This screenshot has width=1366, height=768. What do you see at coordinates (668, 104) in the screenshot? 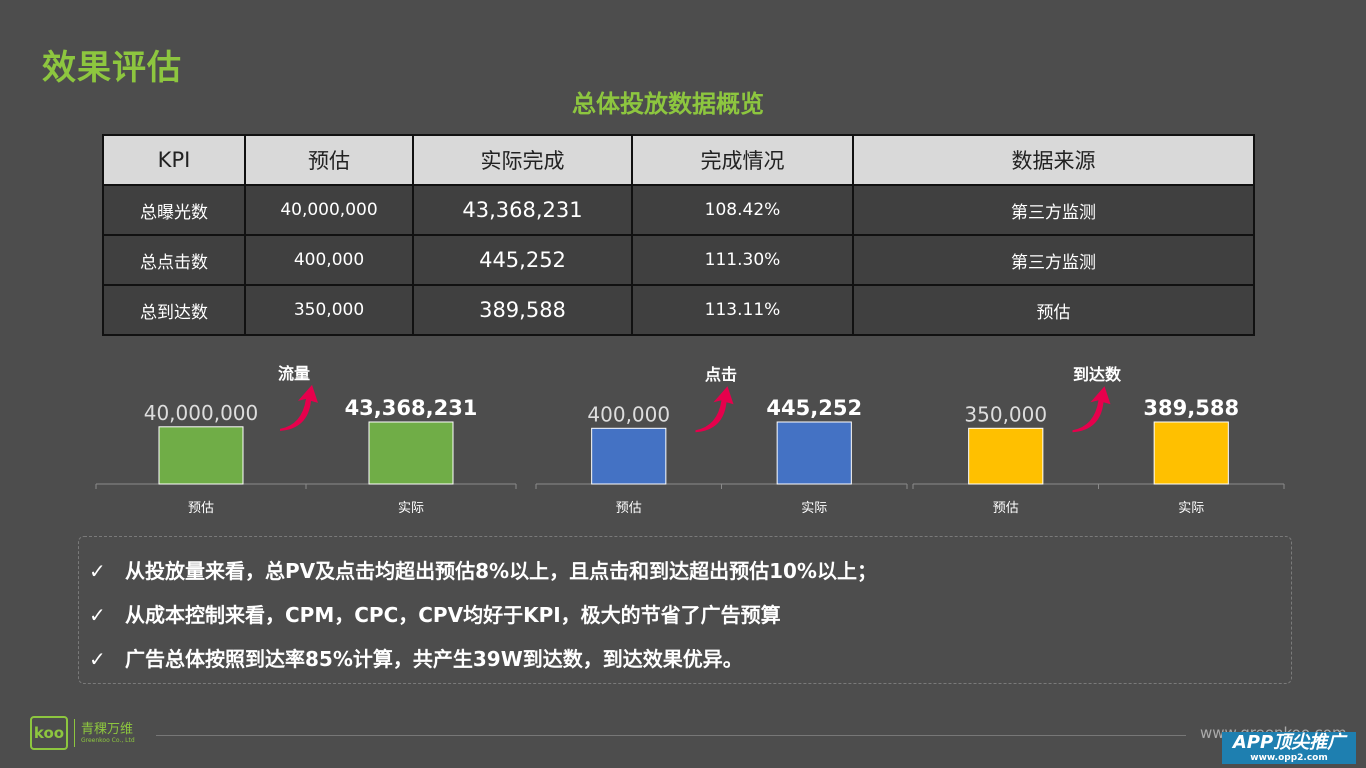
I see `page-subtitle: 总体投放数据概览` at bounding box center [668, 104].